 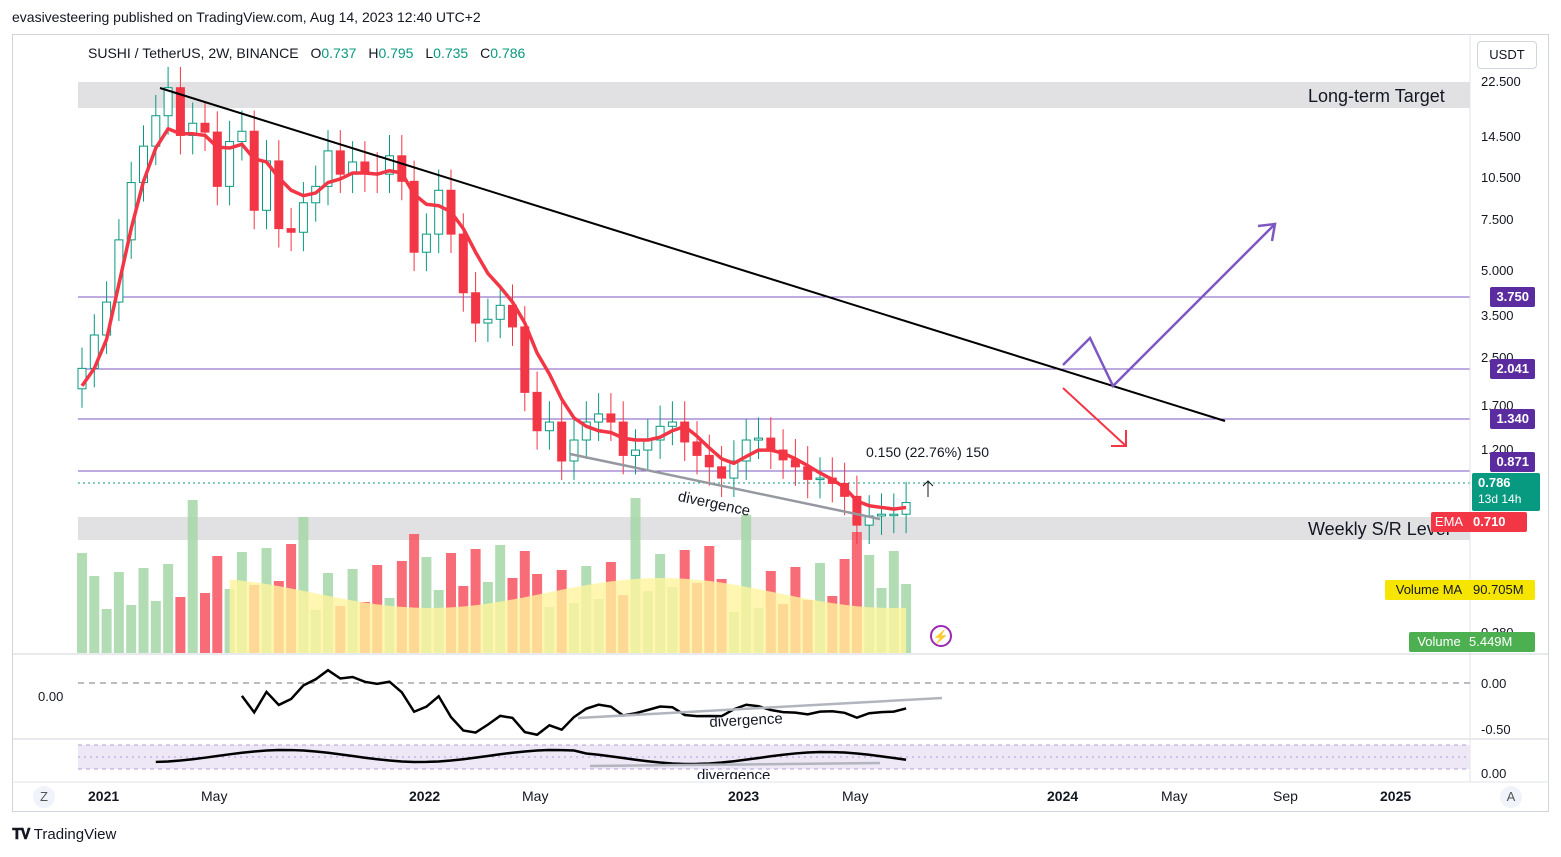 I want to click on bullish-arrow-head, so click(x=1267, y=232).